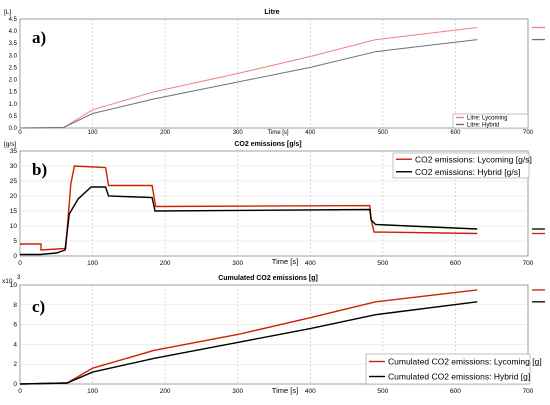 The image size is (550, 405). What do you see at coordinates (10, 144) in the screenshot?
I see `y-unit-label: [g/s]` at bounding box center [10, 144].